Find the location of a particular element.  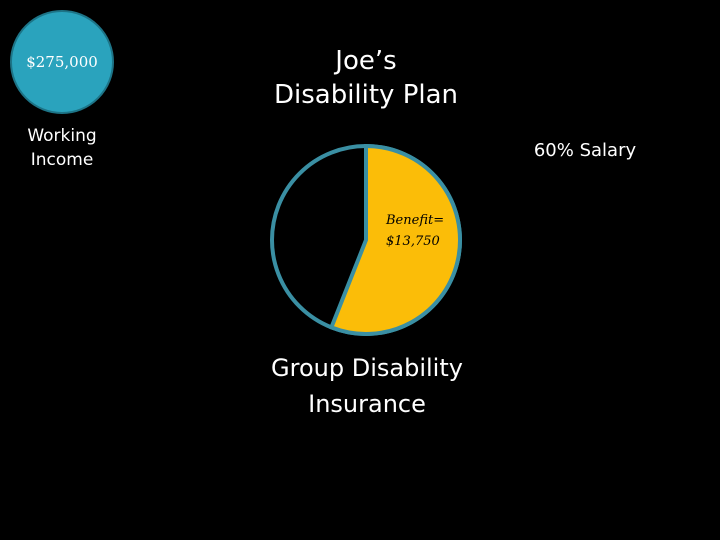

income-amount: $275,000 is located at coordinates (62, 62).